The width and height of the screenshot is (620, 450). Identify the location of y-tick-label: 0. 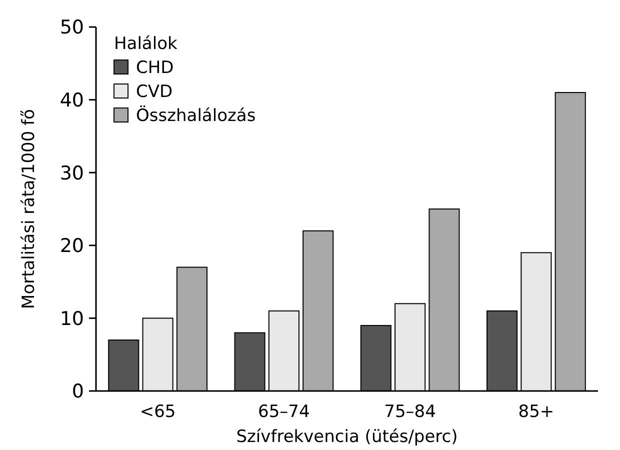
(78, 391).